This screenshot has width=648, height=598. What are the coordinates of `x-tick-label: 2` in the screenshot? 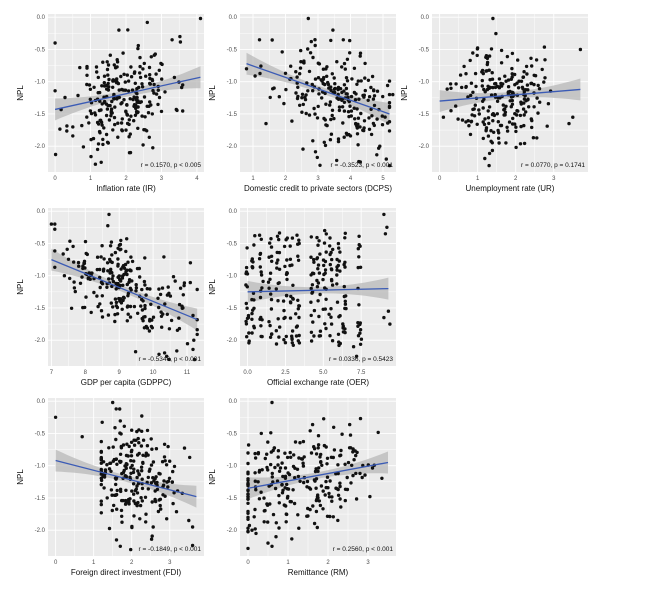 It's located at (516, 179).